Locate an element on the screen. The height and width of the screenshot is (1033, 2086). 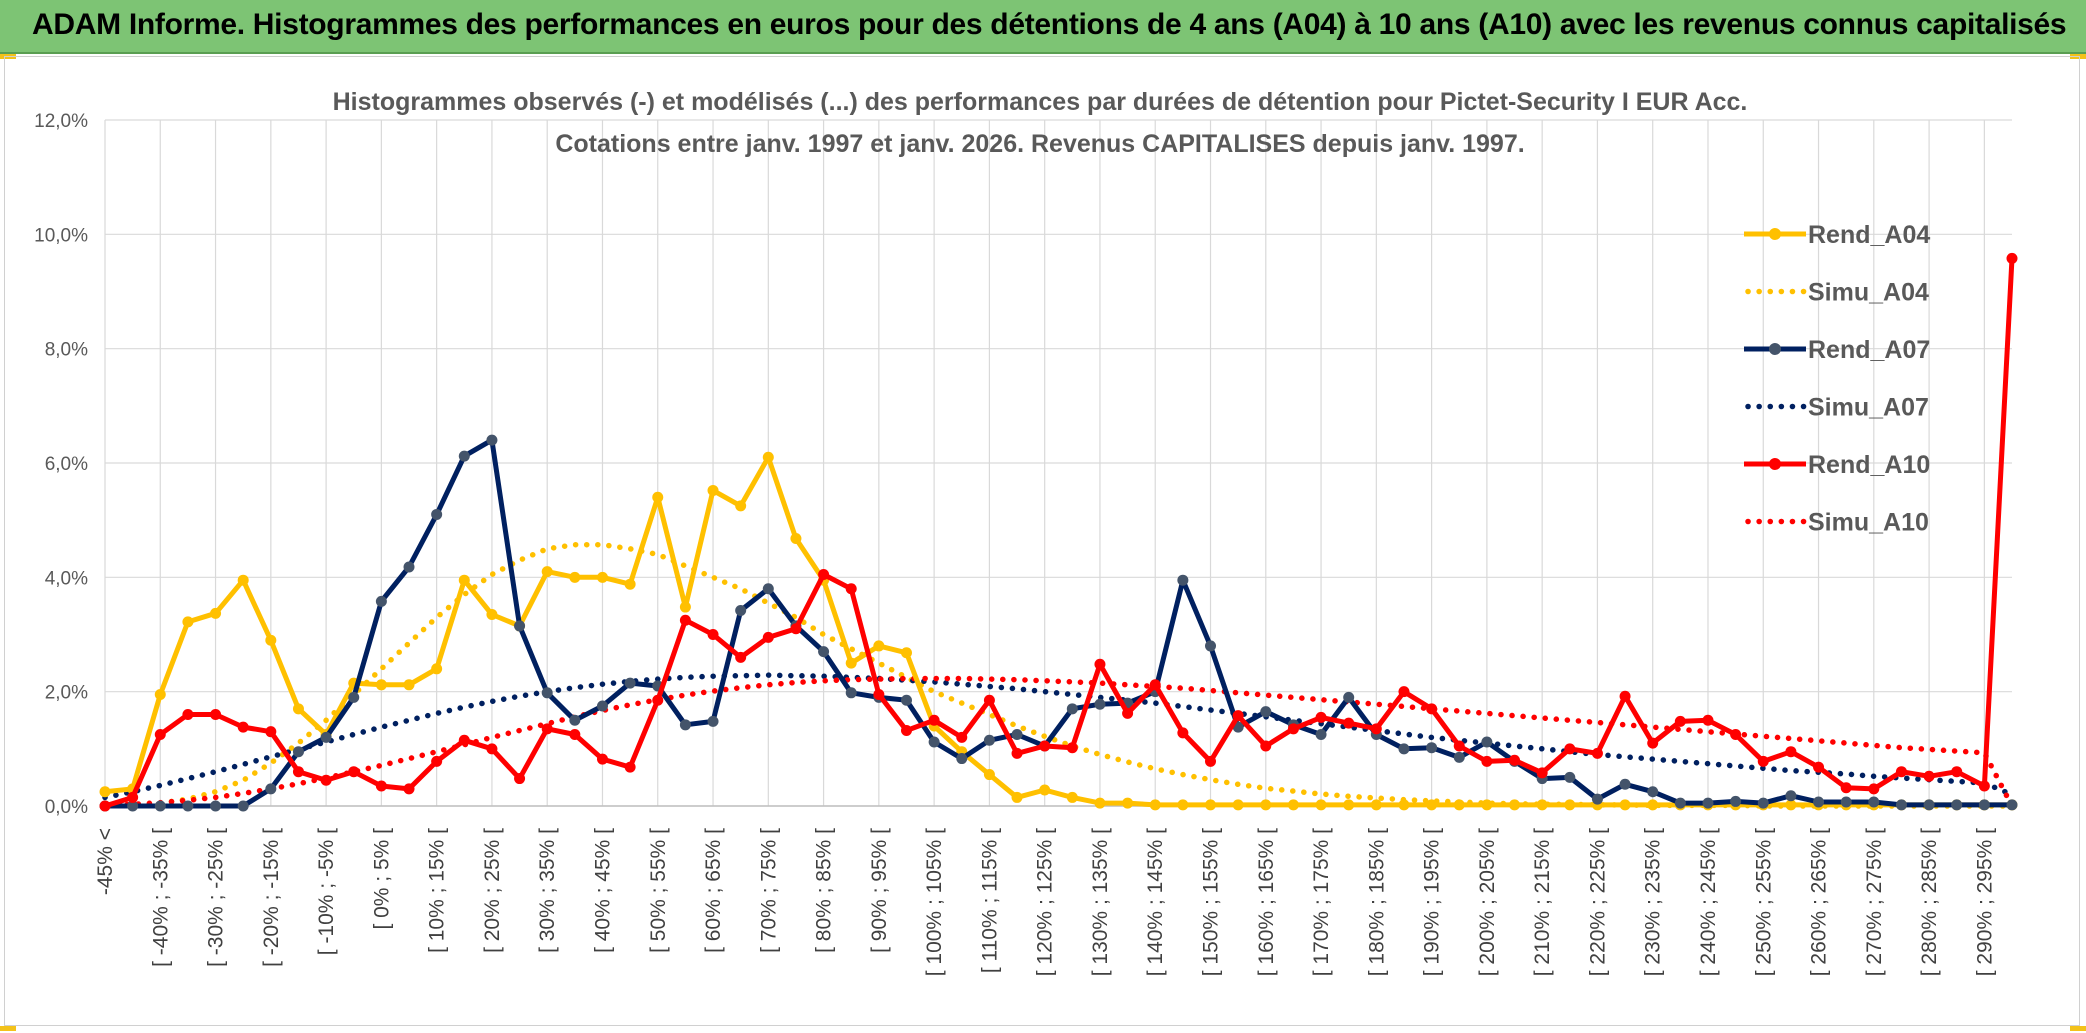
corner-accent-bottom-right is located at coordinates (2078, 1028).